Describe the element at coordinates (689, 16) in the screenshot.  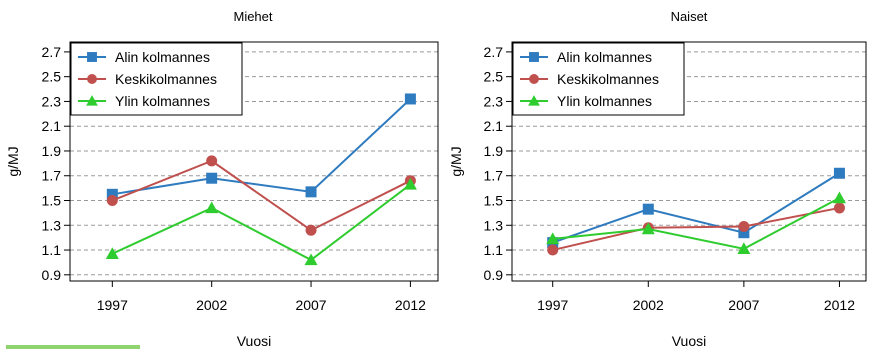
I see `panel-title: Naiset` at that location.